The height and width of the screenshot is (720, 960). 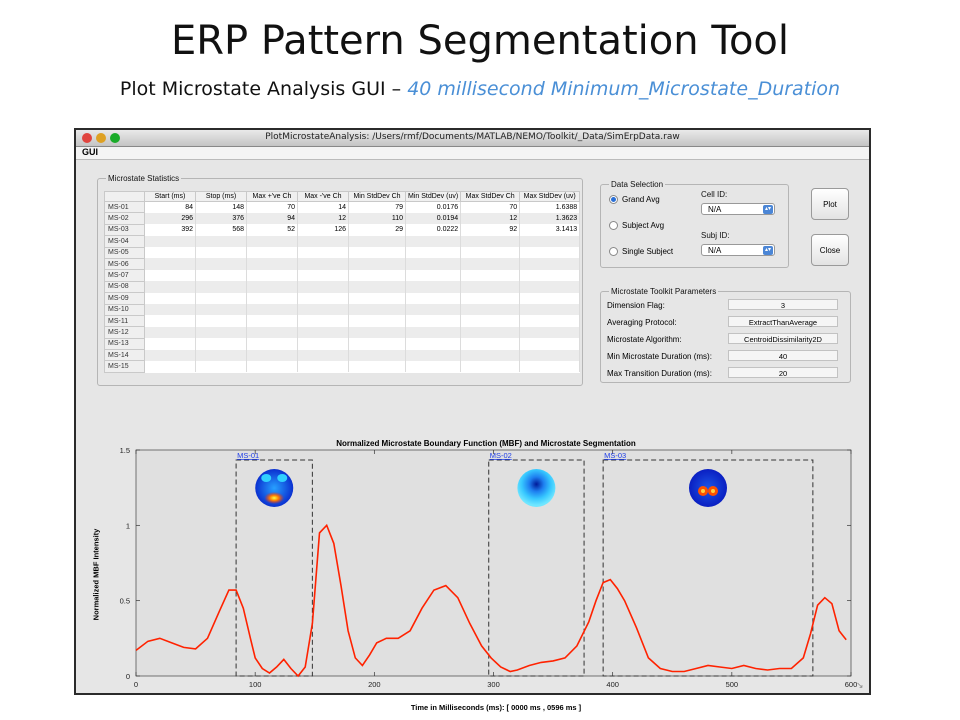 I want to click on table-row: MS-06, so click(x=342, y=264).